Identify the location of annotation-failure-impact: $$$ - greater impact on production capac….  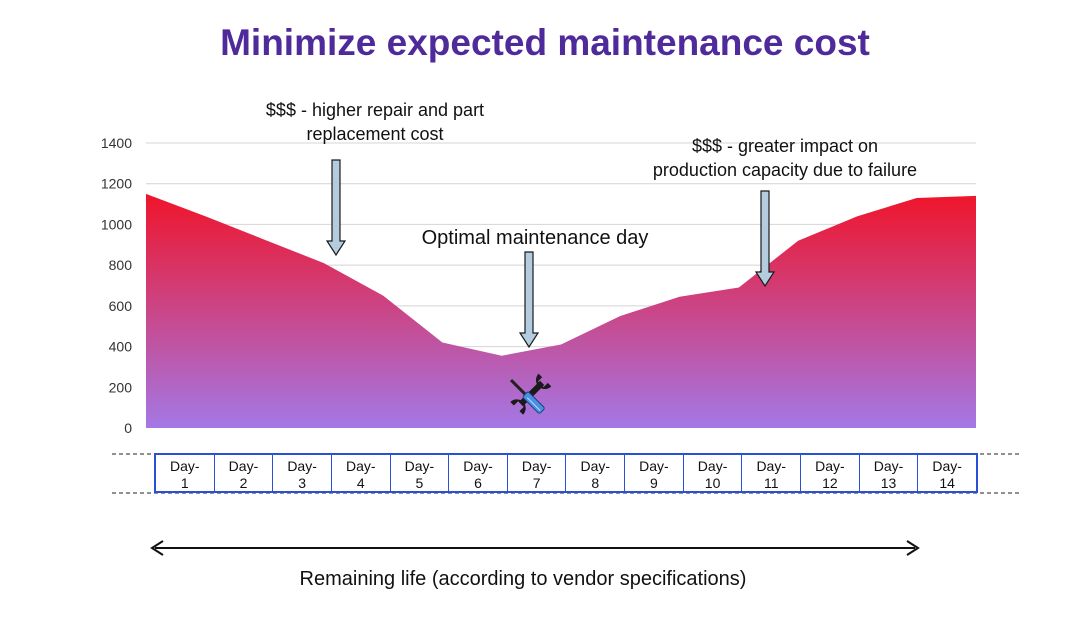
(785, 158).